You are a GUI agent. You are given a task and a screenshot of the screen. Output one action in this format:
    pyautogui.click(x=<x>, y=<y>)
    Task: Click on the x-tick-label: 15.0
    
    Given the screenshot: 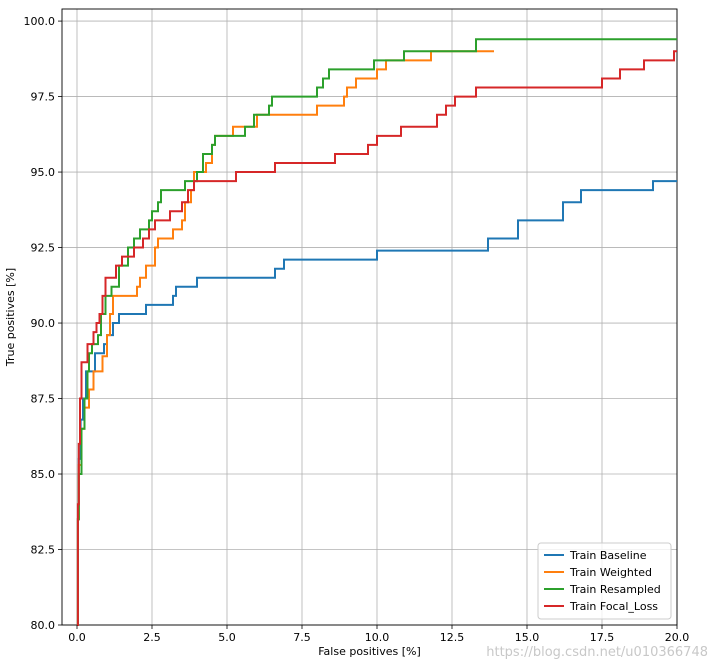 What is the action you would take?
    pyautogui.click(x=527, y=637)
    